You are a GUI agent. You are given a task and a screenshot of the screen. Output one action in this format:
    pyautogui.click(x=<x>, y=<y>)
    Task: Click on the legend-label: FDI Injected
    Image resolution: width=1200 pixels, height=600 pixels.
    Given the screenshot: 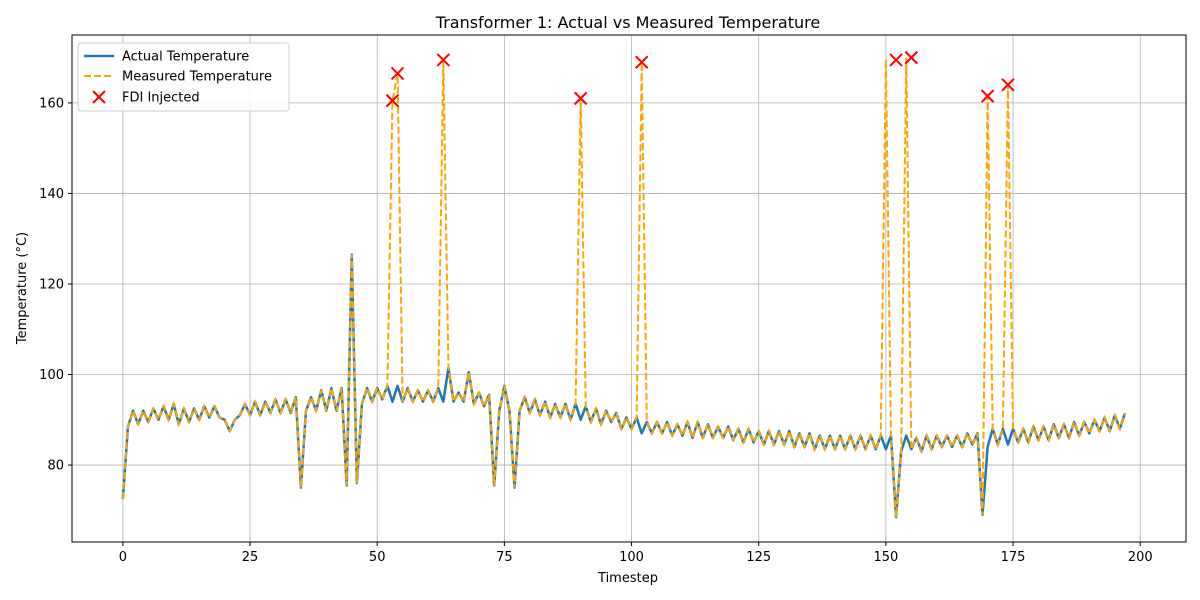 What is the action you would take?
    pyautogui.click(x=161, y=98)
    